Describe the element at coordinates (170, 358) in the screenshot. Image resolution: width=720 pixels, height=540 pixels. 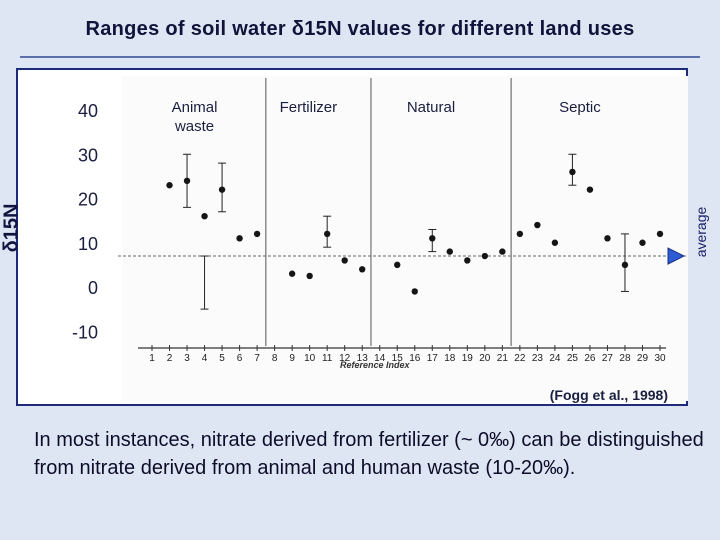
I see `x-tick-label: 2` at that location.